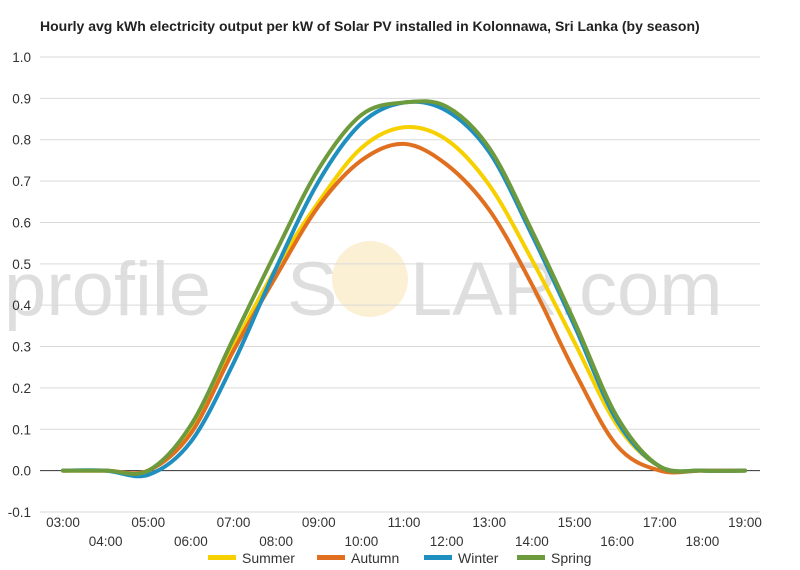 The height and width of the screenshot is (570, 800). What do you see at coordinates (404, 522) in the screenshot?
I see `x-tick-label: 11:00` at bounding box center [404, 522].